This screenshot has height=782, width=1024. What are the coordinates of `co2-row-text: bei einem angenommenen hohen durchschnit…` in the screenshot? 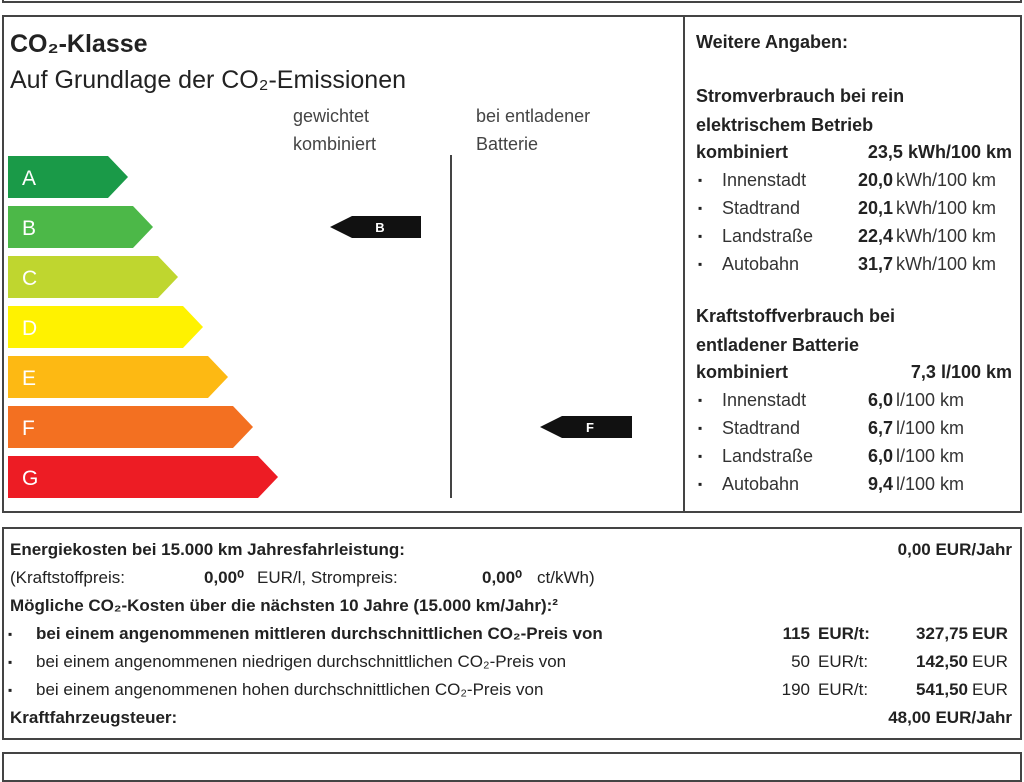 It's located at (290, 689).